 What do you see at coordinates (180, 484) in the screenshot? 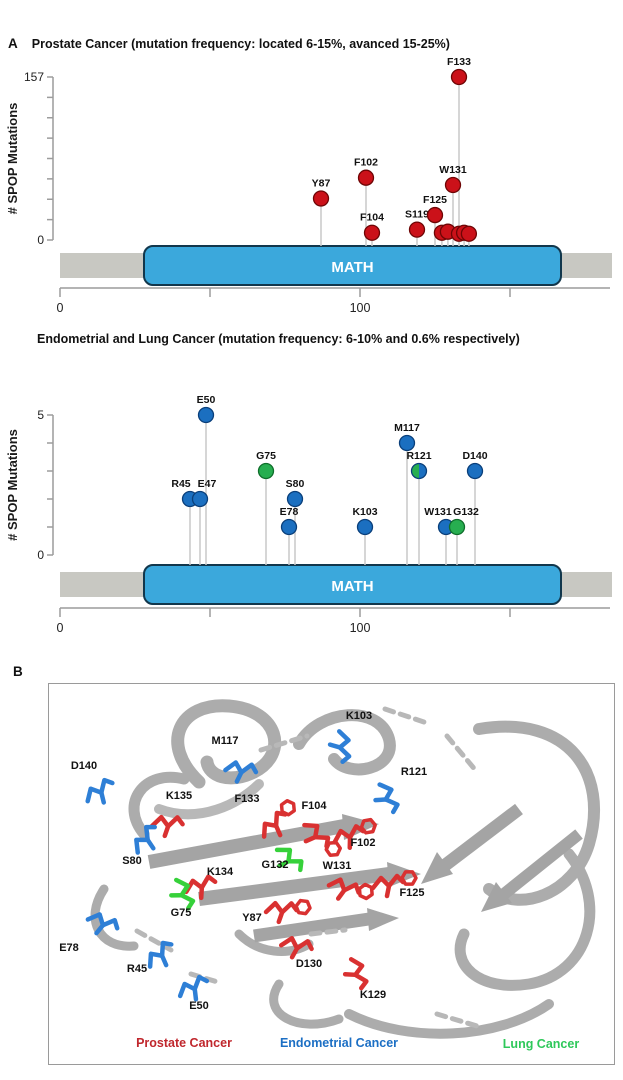
I see `mutation-label-R45: R45` at bounding box center [180, 484].